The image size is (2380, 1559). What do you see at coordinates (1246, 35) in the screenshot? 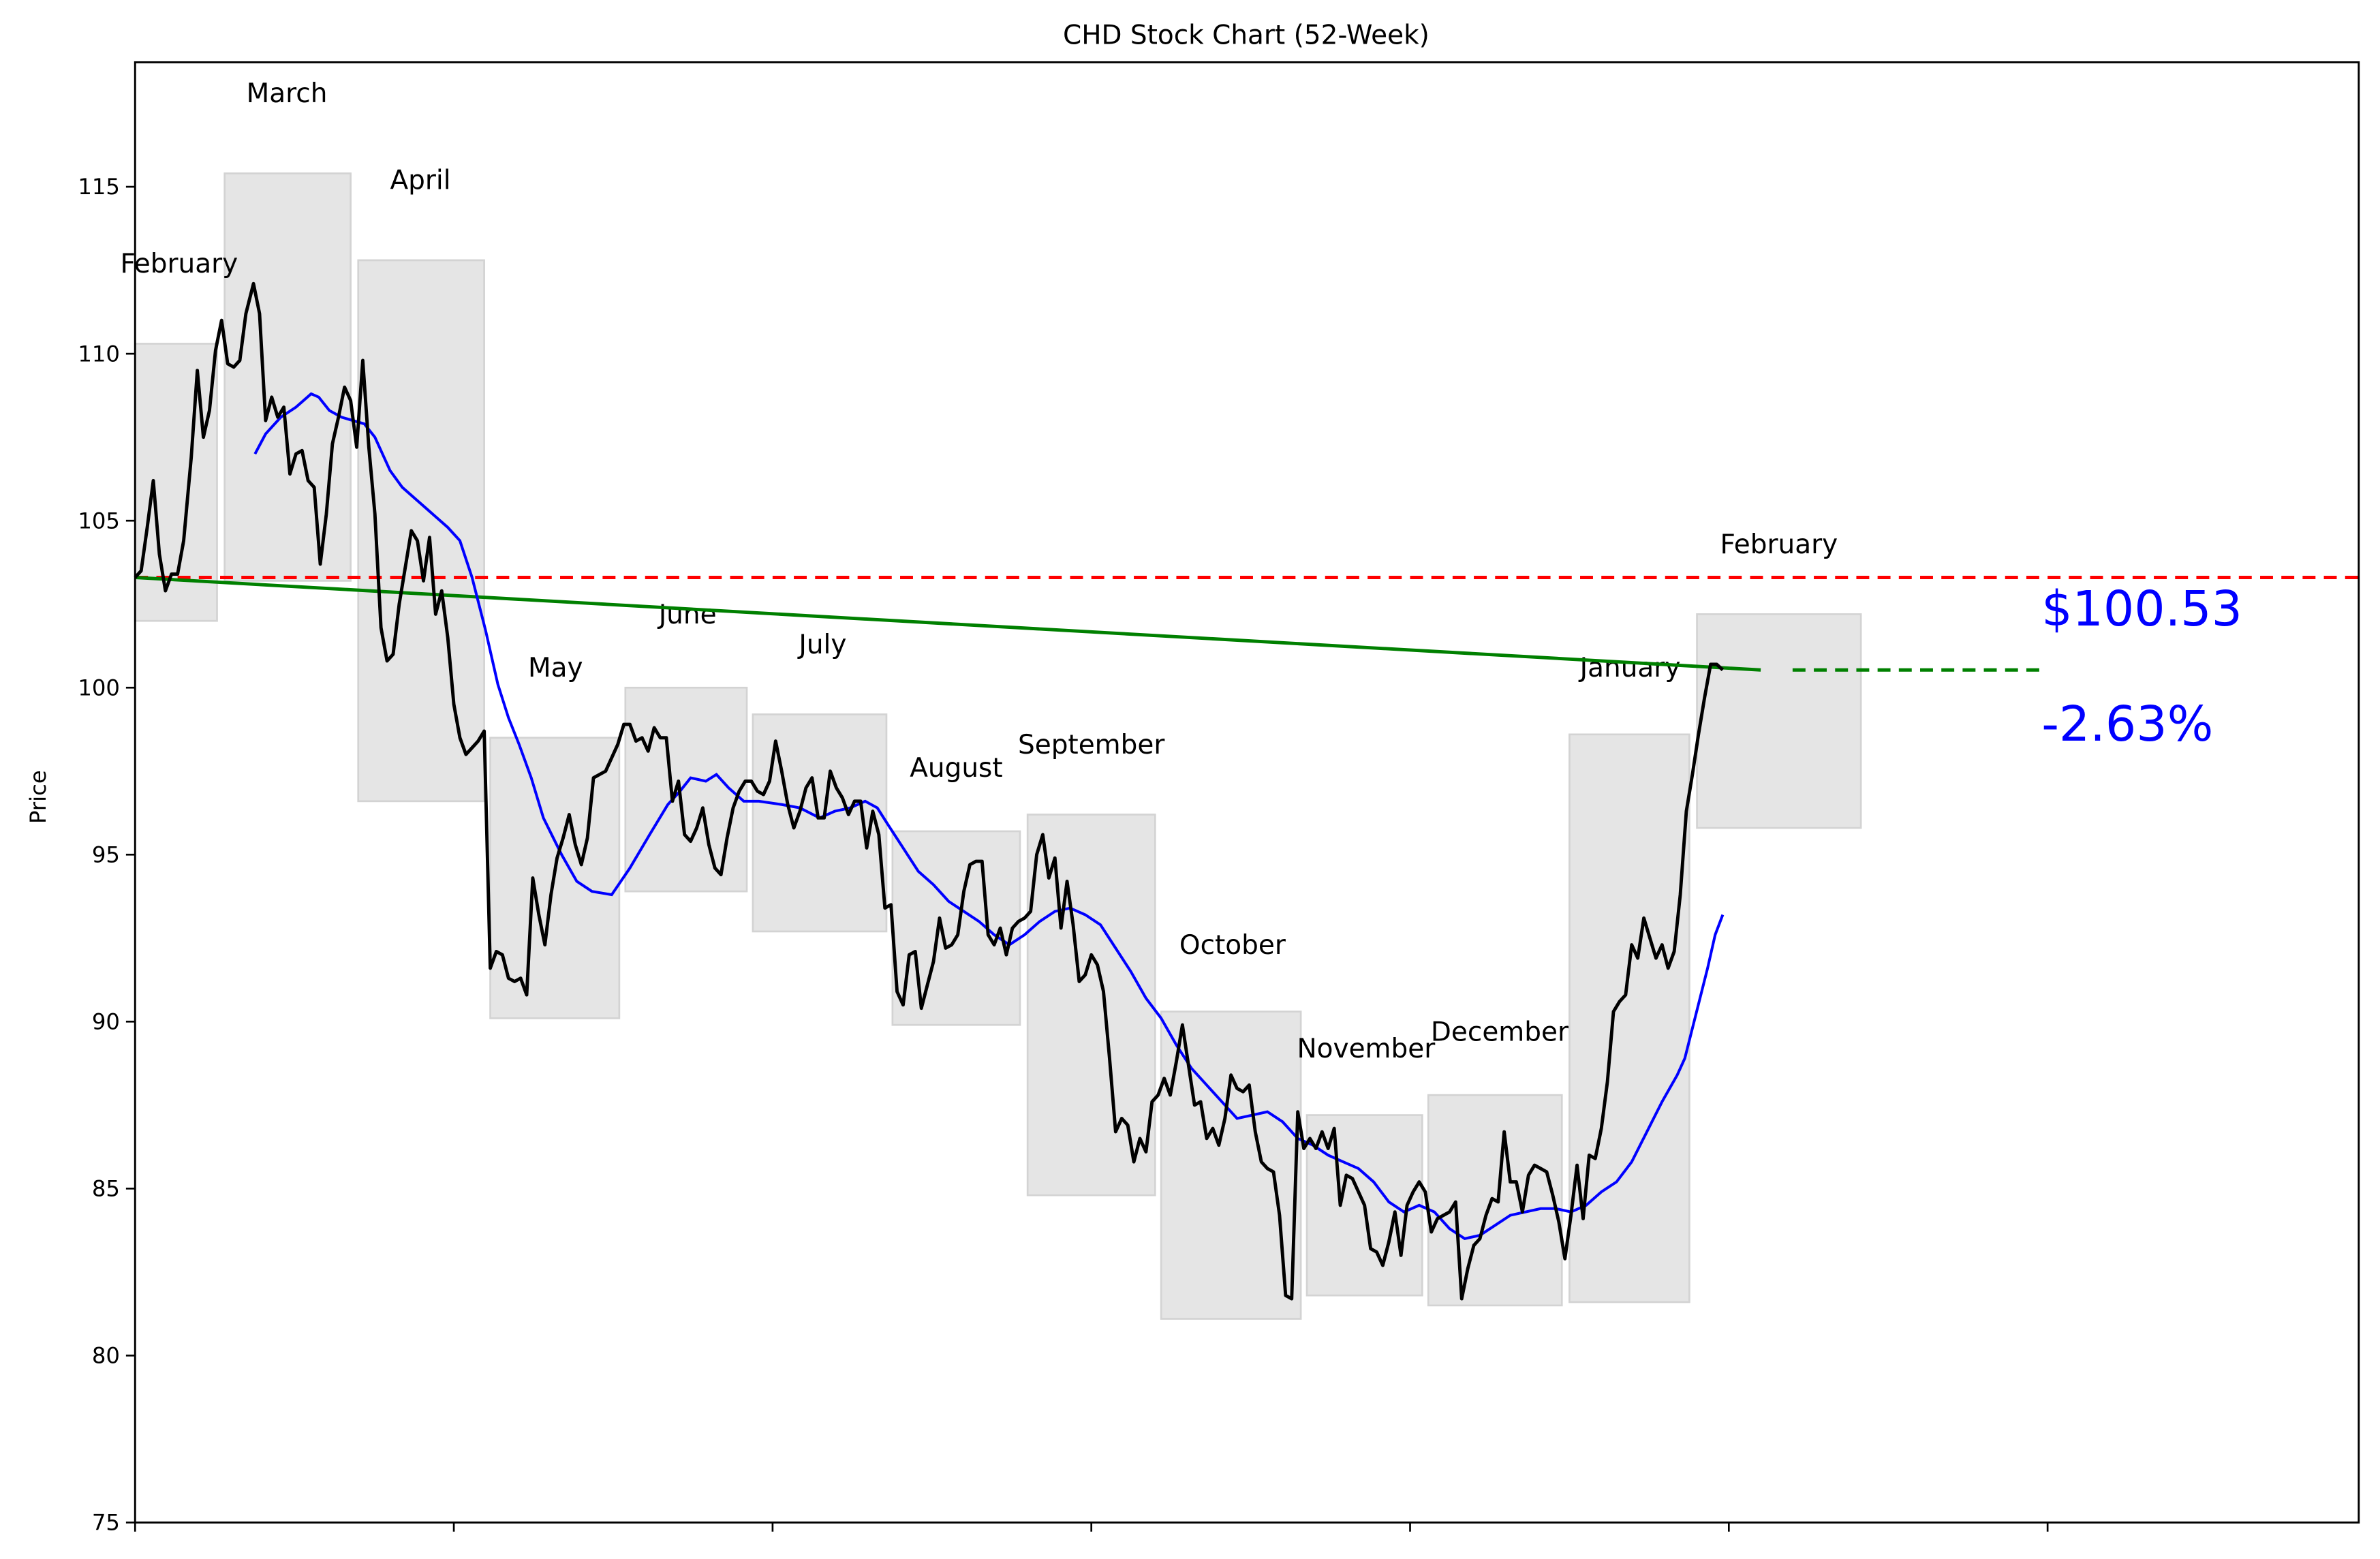
I see `chart-title: CHD Stock Chart (52-Week)` at bounding box center [1246, 35].